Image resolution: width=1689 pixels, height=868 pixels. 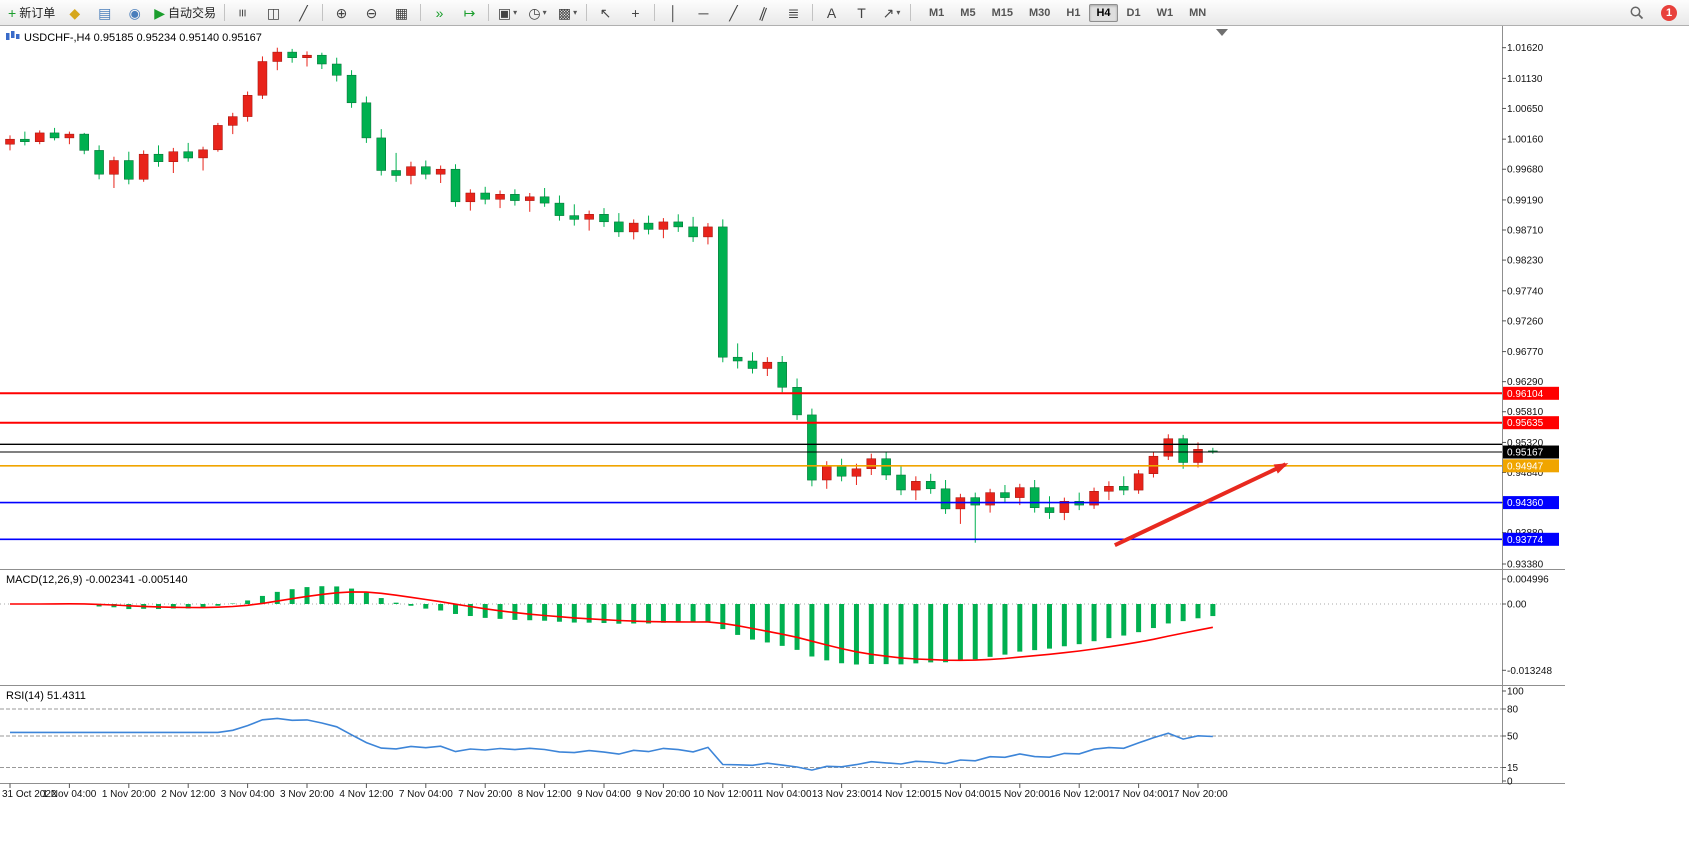 What do you see at coordinates (1515, 692) in the screenshot?
I see `rsi-axis-label: 100` at bounding box center [1515, 692].